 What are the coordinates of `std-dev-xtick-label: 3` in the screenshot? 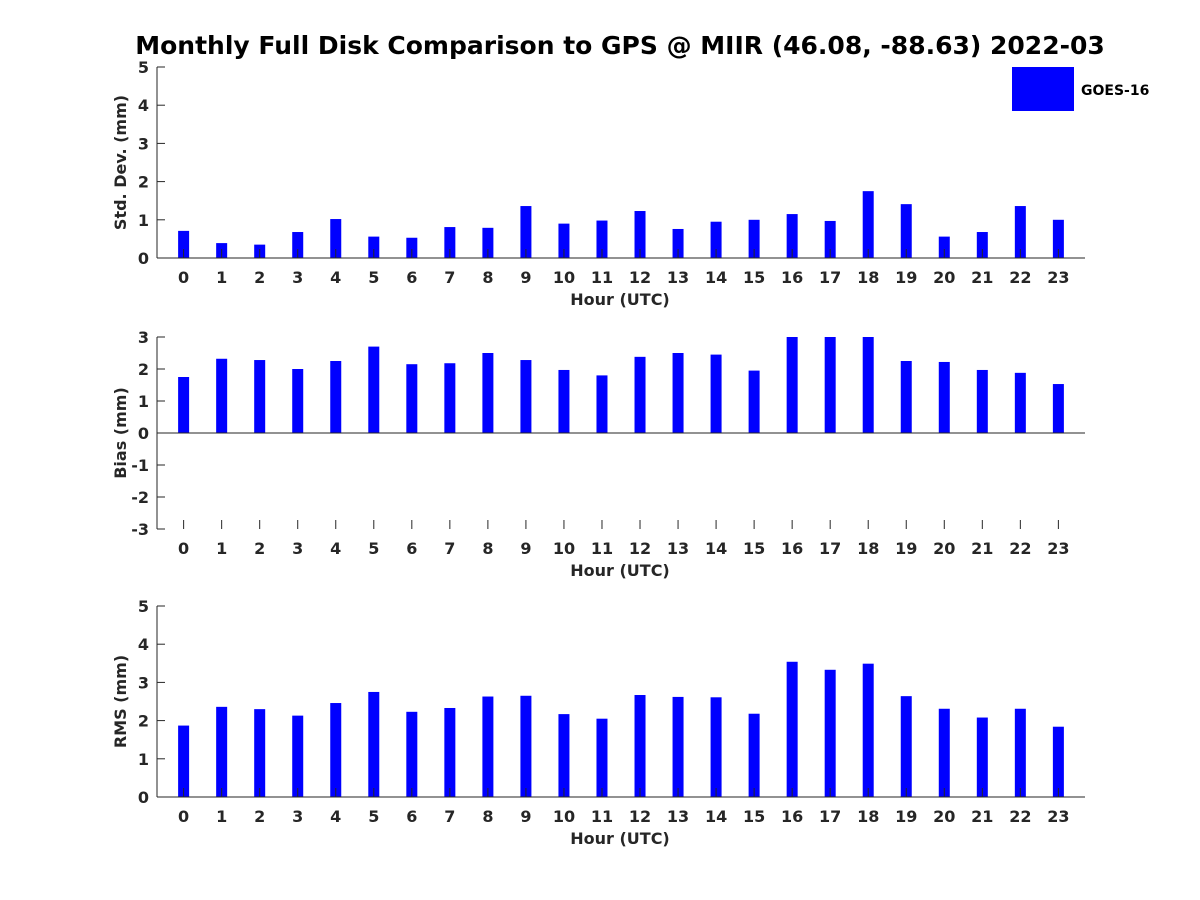 It's located at (297, 277).